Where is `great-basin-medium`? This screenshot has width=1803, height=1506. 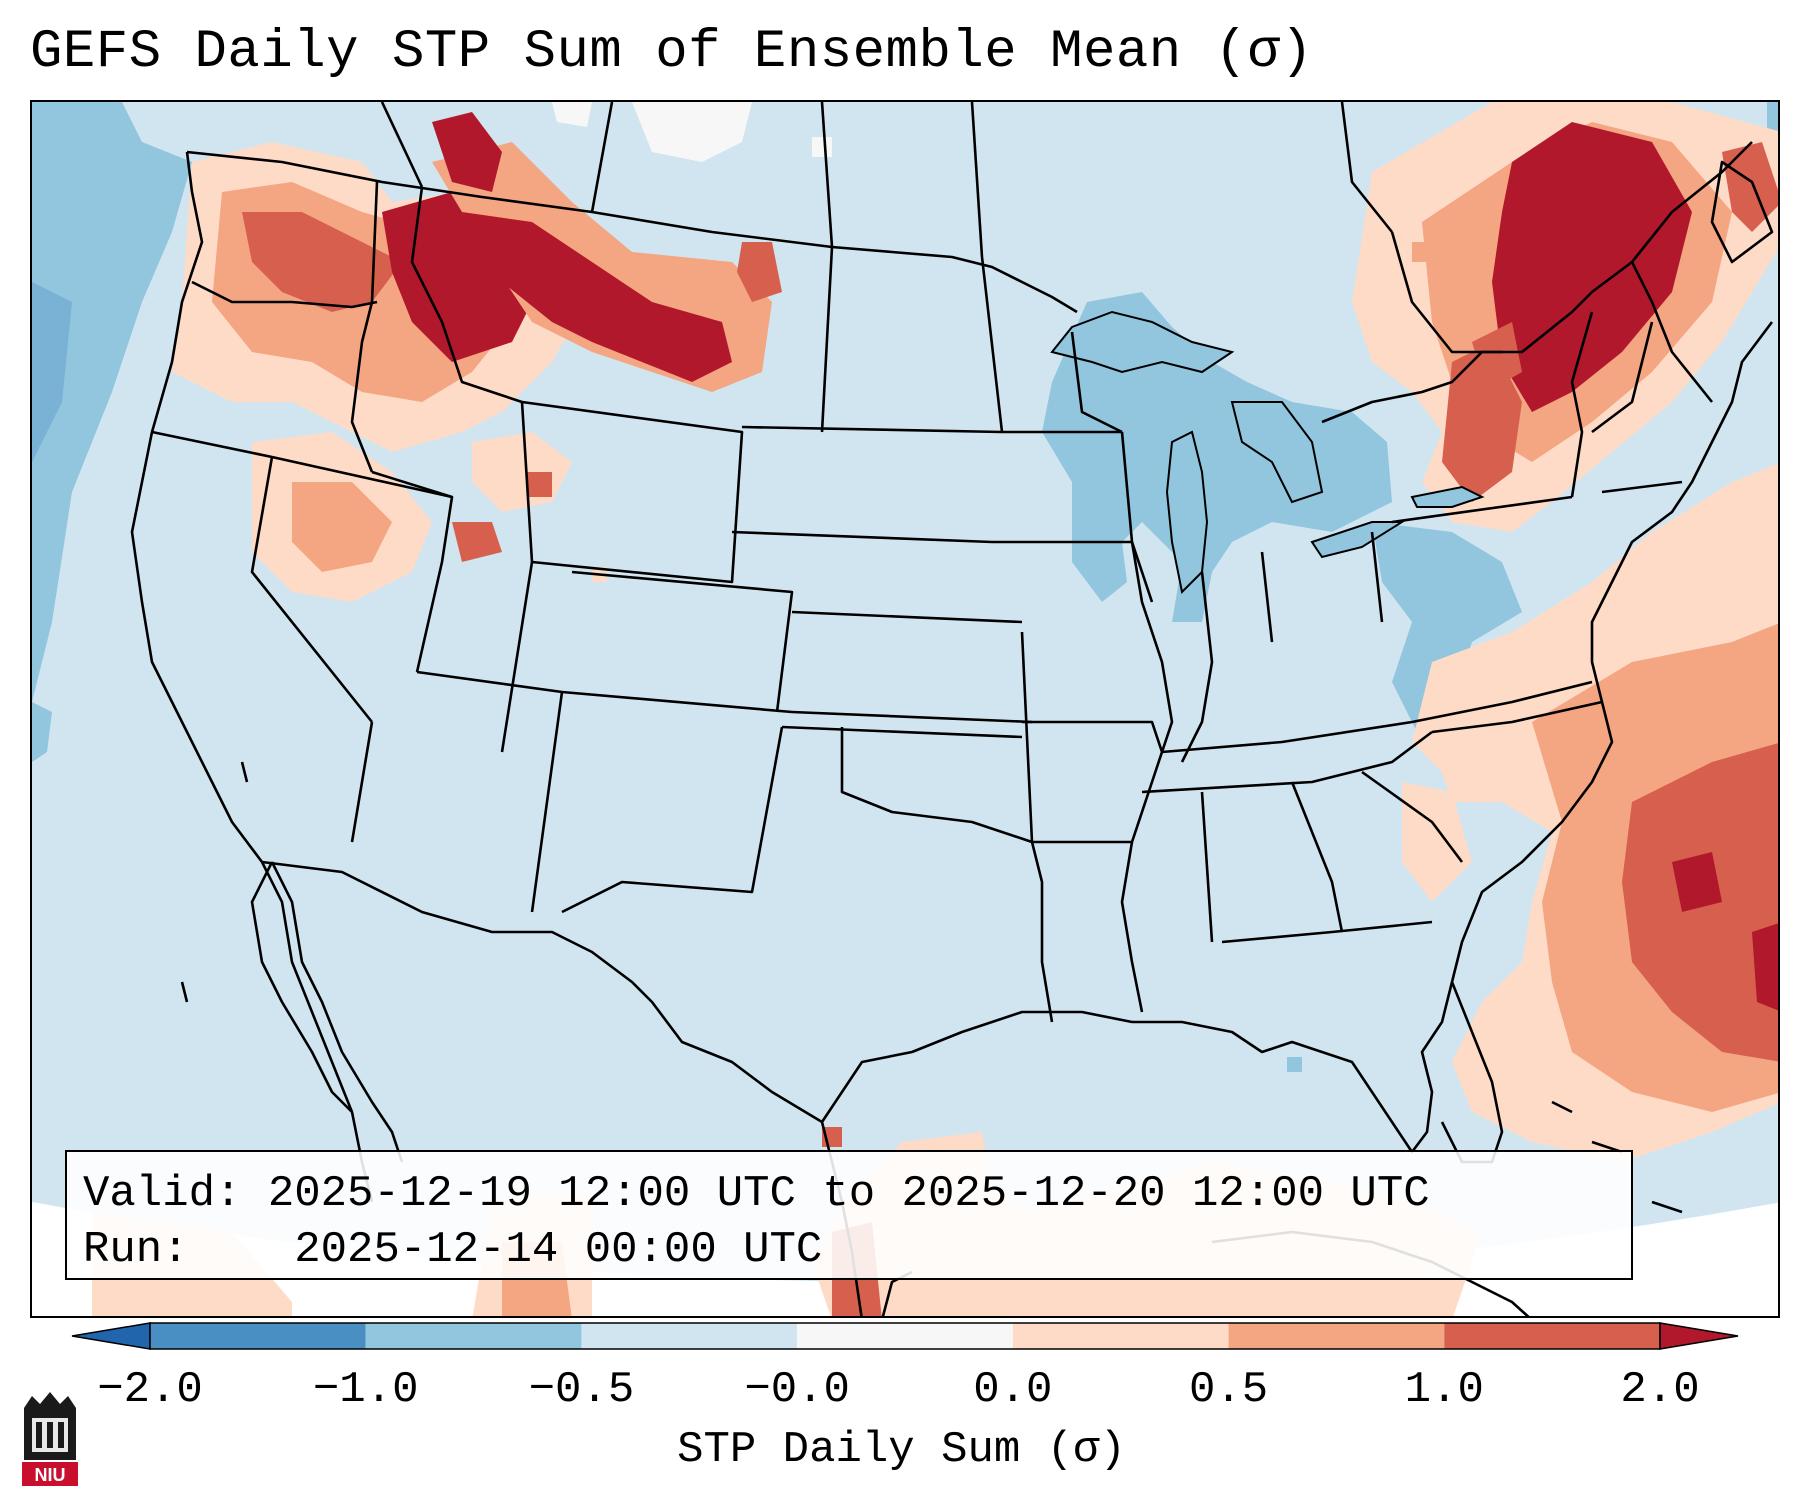 great-basin-medium is located at coordinates (342, 527).